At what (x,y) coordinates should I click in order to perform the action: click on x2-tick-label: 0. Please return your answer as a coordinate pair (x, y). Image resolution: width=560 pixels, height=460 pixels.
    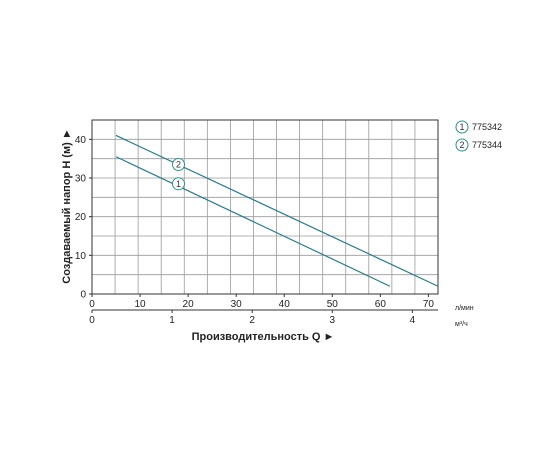
    Looking at the image, I should click on (92, 320).